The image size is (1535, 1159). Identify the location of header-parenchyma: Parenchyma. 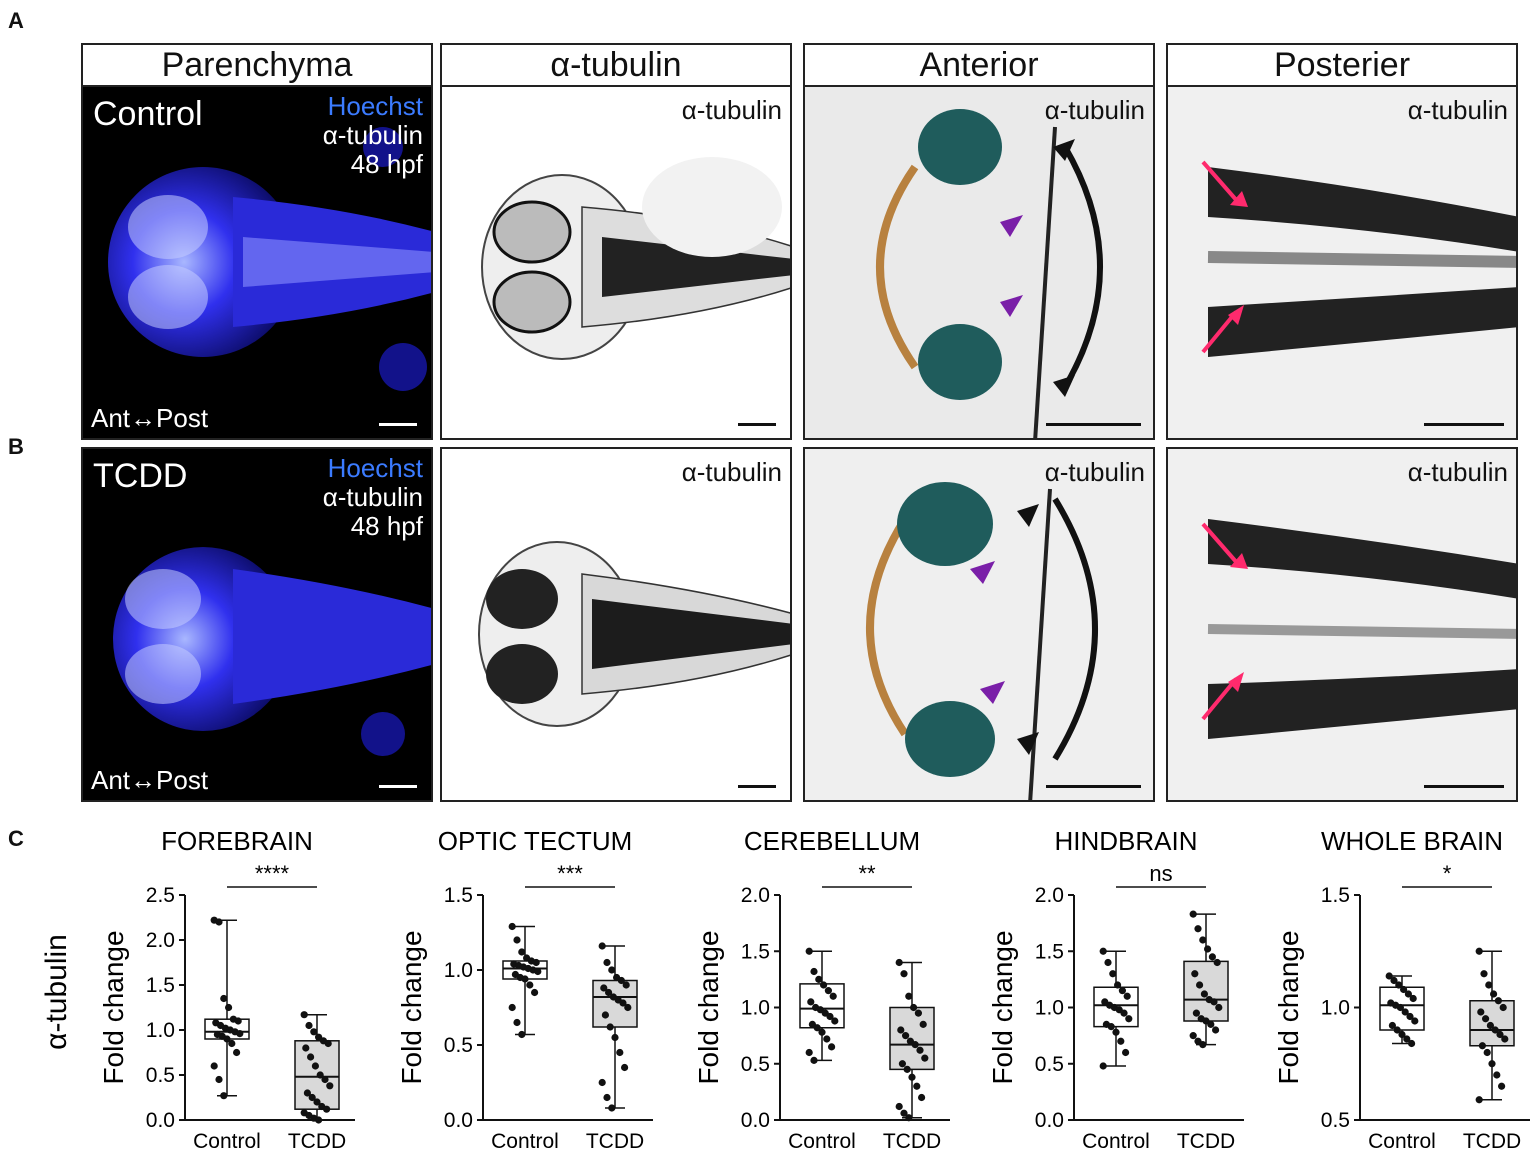
(257, 64).